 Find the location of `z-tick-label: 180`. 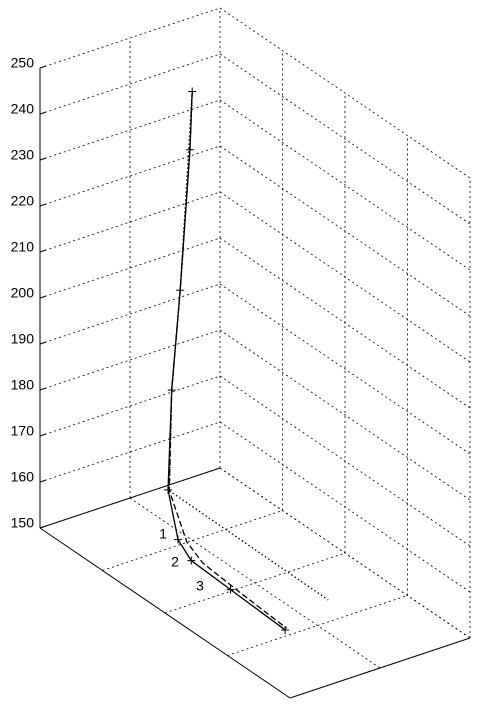

z-tick-label: 180 is located at coordinates (23, 385).